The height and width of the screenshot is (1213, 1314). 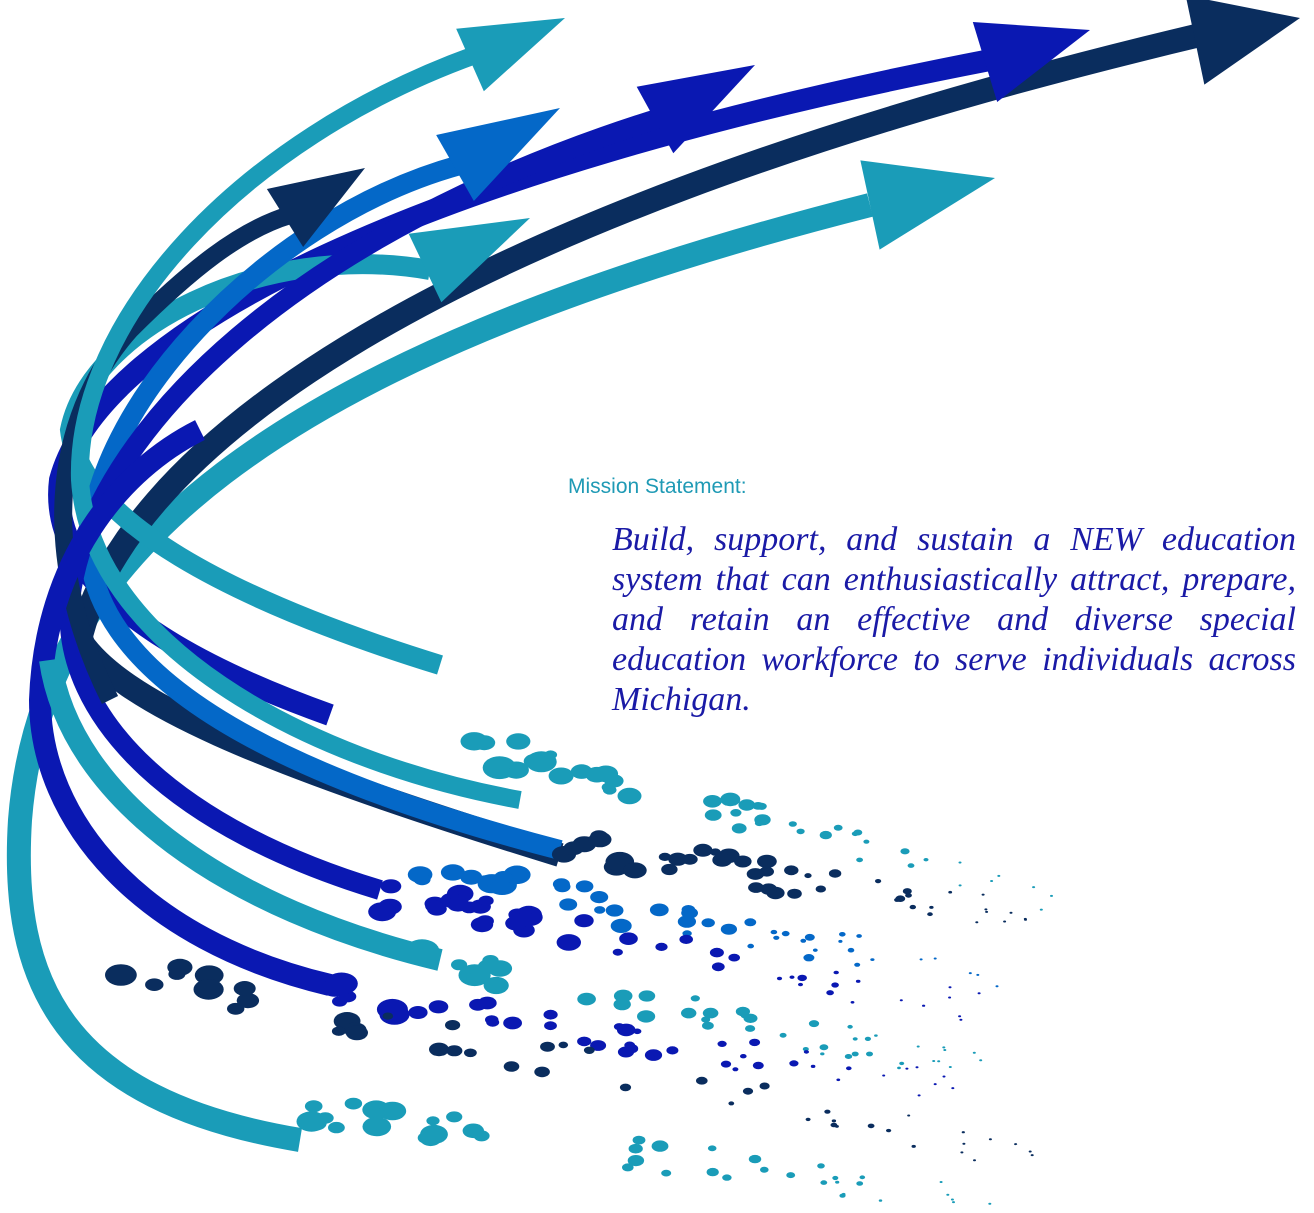 I want to click on swoosh-streak, so click(x=241, y=814).